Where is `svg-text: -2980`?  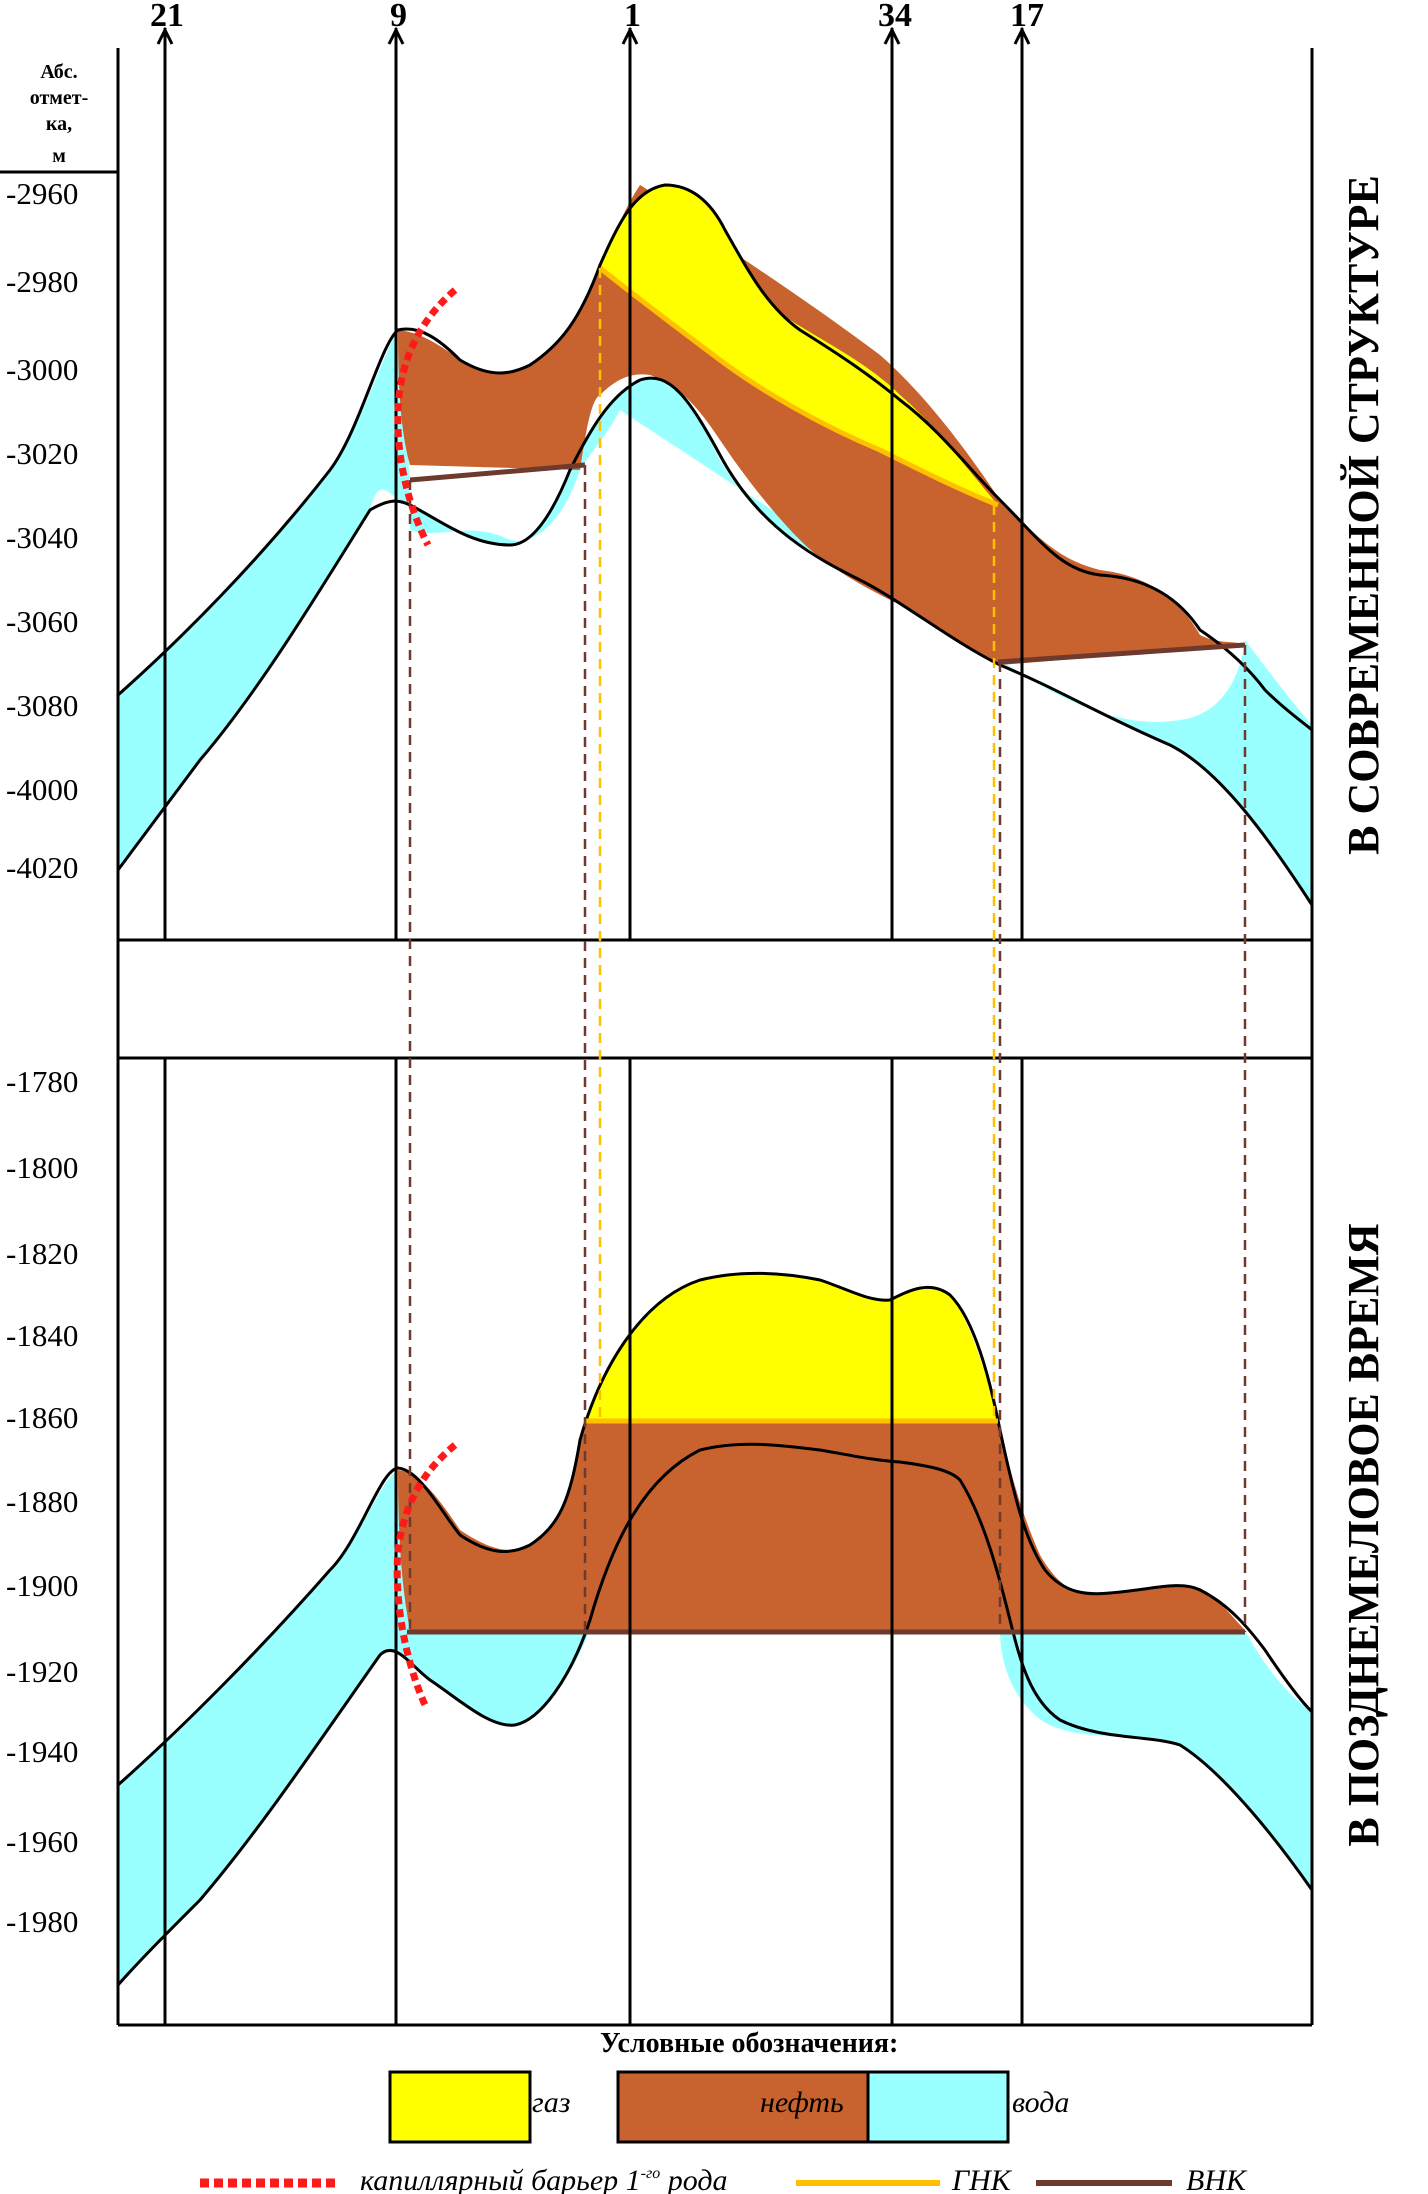
svg-text: -2980 is located at coordinates (42, 281).